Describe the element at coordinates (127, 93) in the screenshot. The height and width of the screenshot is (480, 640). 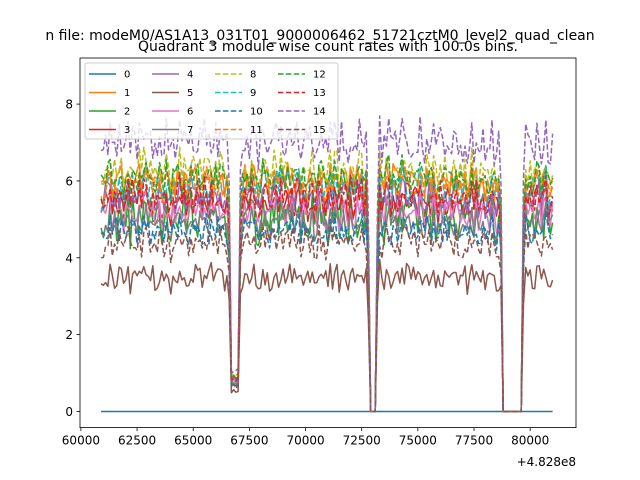
I see `legend-label-1: 1` at that location.